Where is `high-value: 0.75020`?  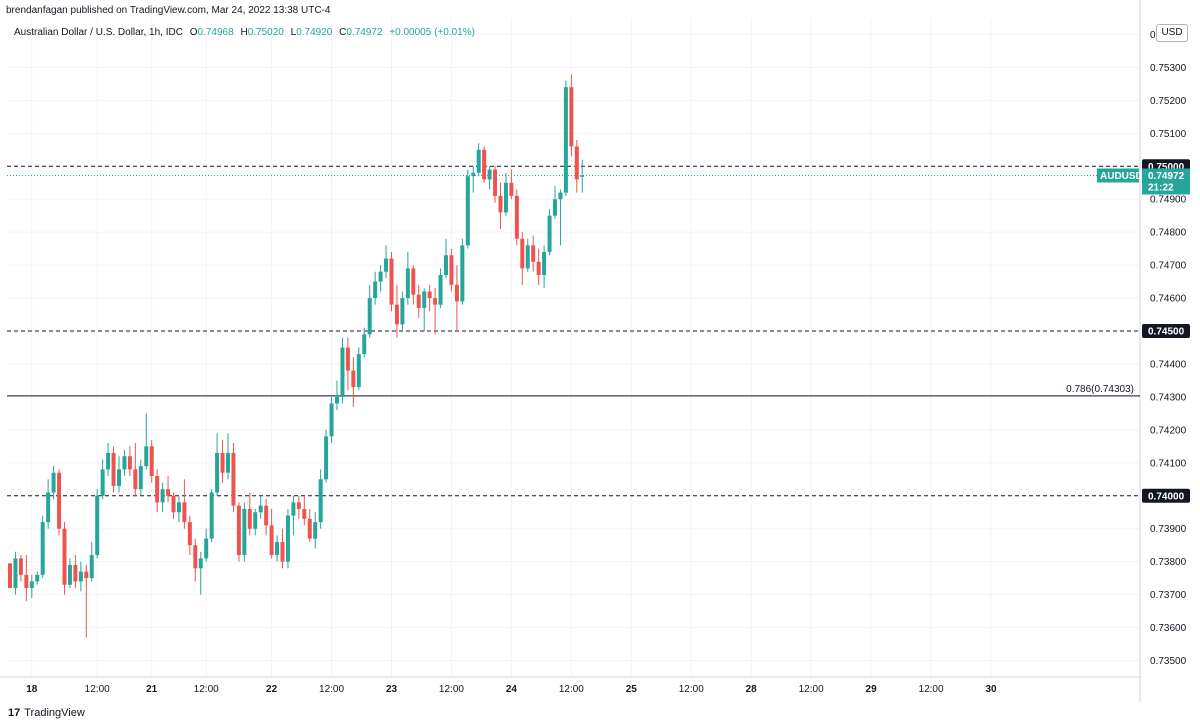
high-value: 0.75020 is located at coordinates (265, 32).